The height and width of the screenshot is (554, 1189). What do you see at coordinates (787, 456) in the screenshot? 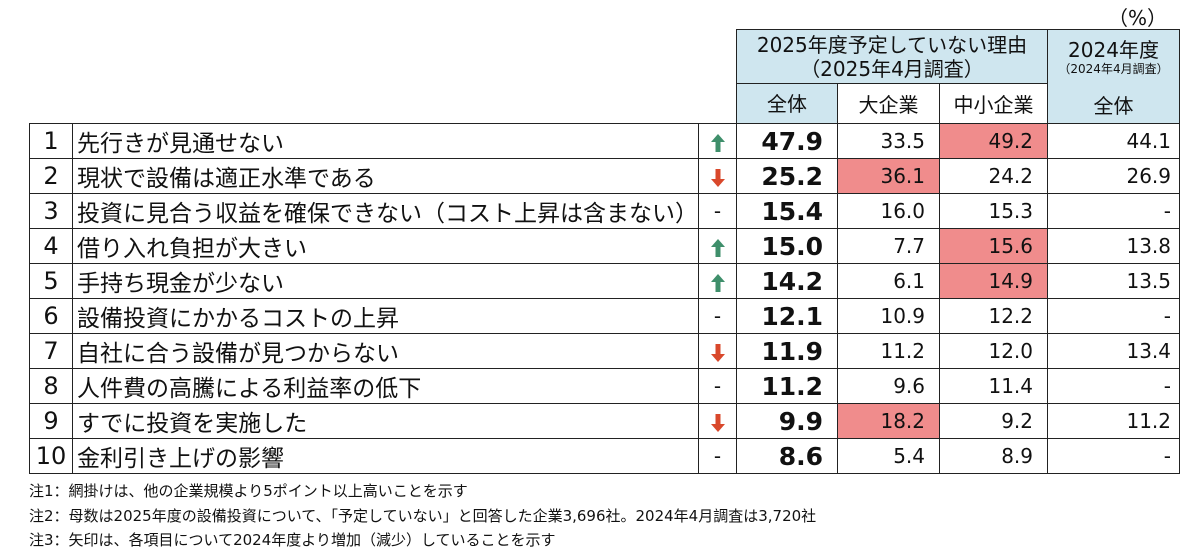
I see `total-value: 8.6` at bounding box center [787, 456].